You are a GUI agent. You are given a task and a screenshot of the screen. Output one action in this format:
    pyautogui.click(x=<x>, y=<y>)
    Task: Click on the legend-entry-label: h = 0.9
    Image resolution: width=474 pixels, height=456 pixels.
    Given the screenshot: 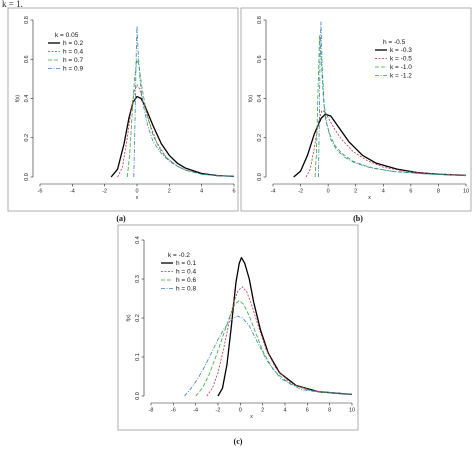 What is the action you would take?
    pyautogui.click(x=73, y=69)
    